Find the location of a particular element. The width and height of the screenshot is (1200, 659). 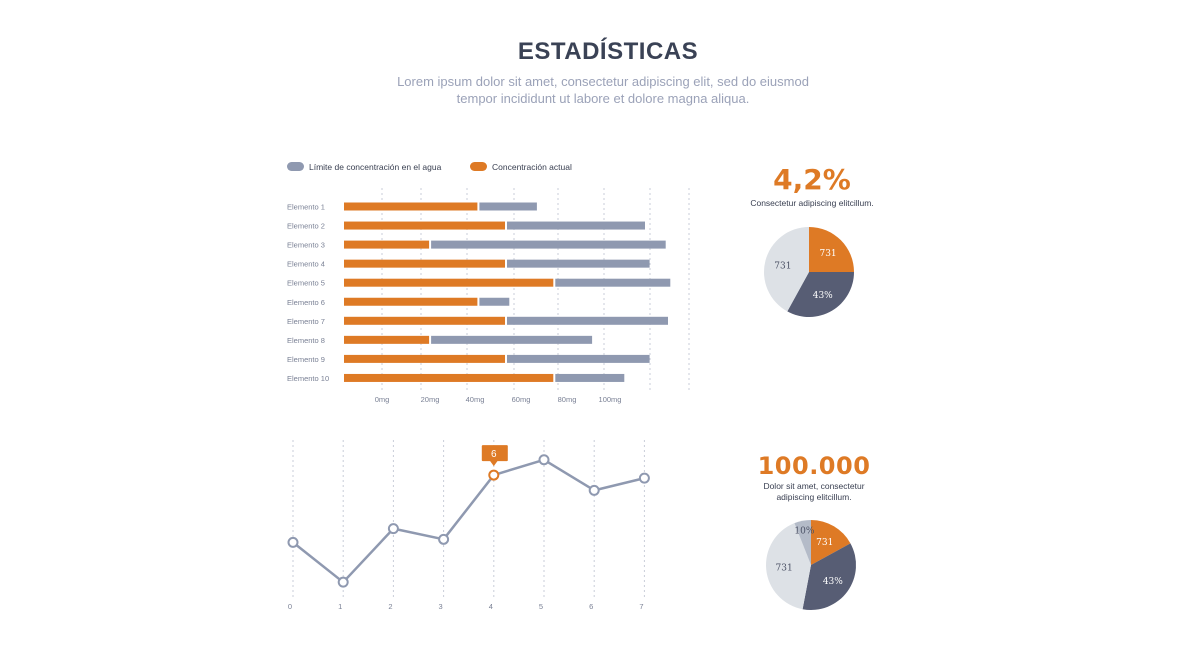

line-x-tick: 7 is located at coordinates (641, 606).